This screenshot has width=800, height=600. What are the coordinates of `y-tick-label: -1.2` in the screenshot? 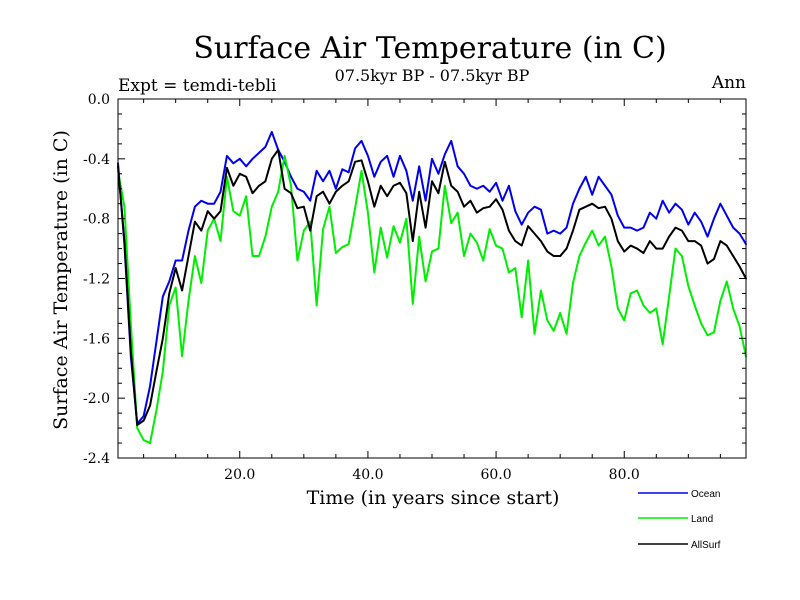 It's located at (96, 280).